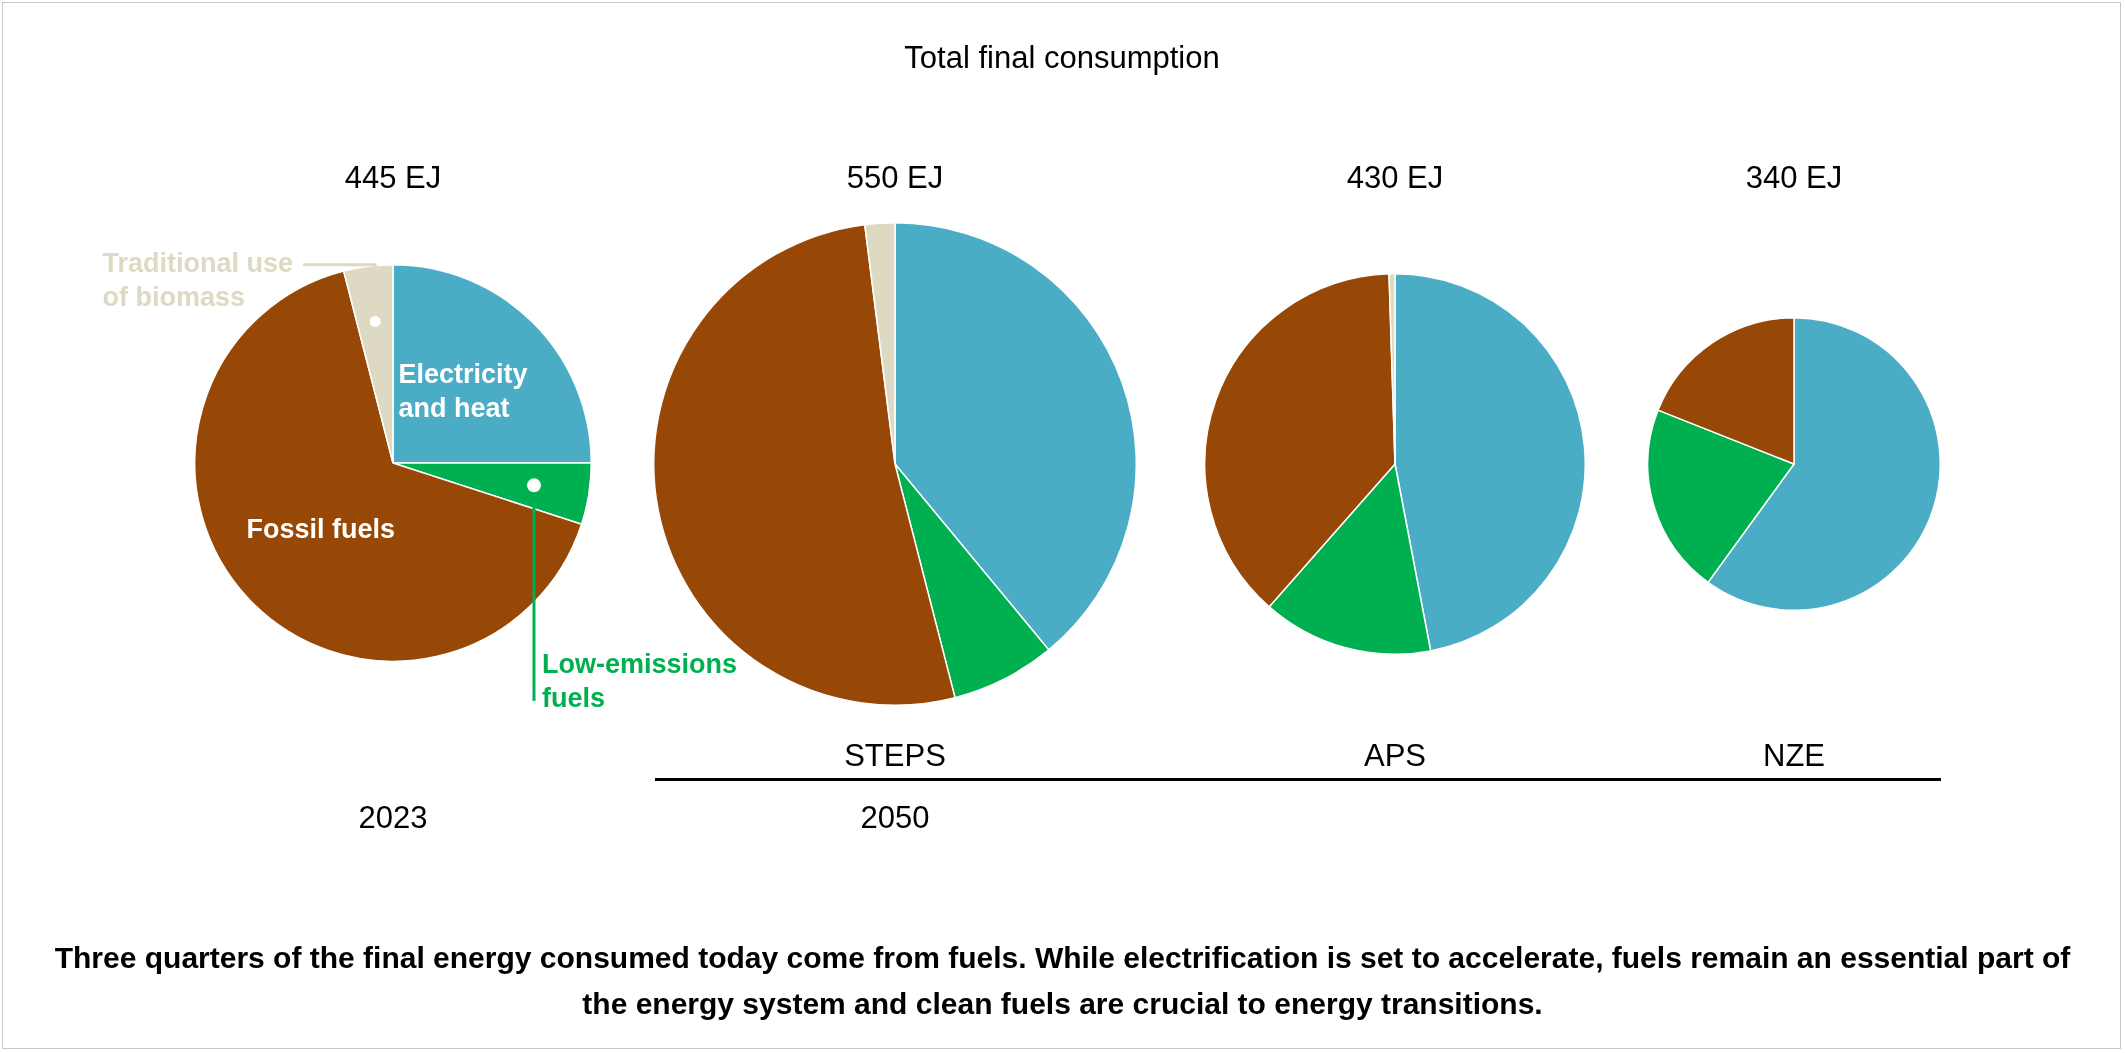 The width and height of the screenshot is (2125, 1053). Describe the element at coordinates (1794, 756) in the screenshot. I see `text: NZE` at that location.